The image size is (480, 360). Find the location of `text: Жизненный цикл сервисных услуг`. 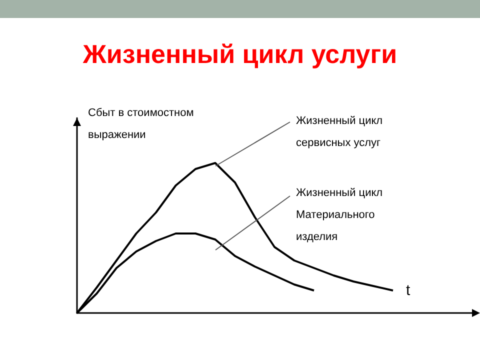

text: Жизненный цикл сервисных услуг is located at coordinates (340, 132).